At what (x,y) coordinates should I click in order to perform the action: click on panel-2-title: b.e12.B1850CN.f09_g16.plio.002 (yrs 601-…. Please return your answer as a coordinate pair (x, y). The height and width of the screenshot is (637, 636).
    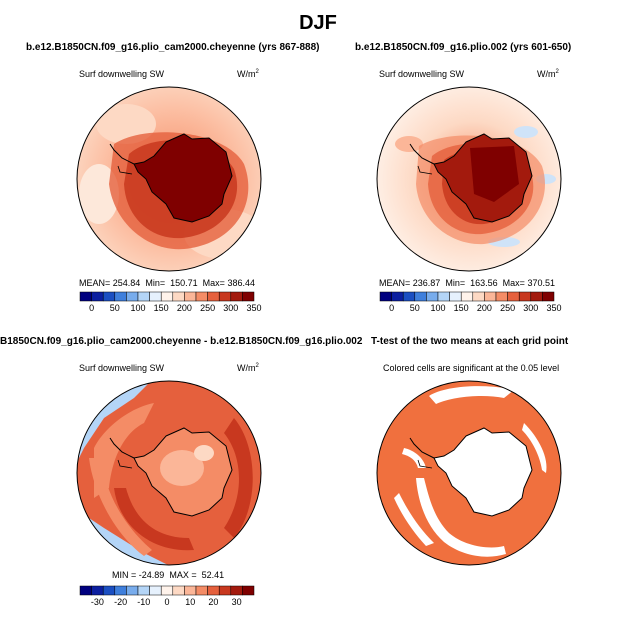
    Looking at the image, I should click on (463, 47).